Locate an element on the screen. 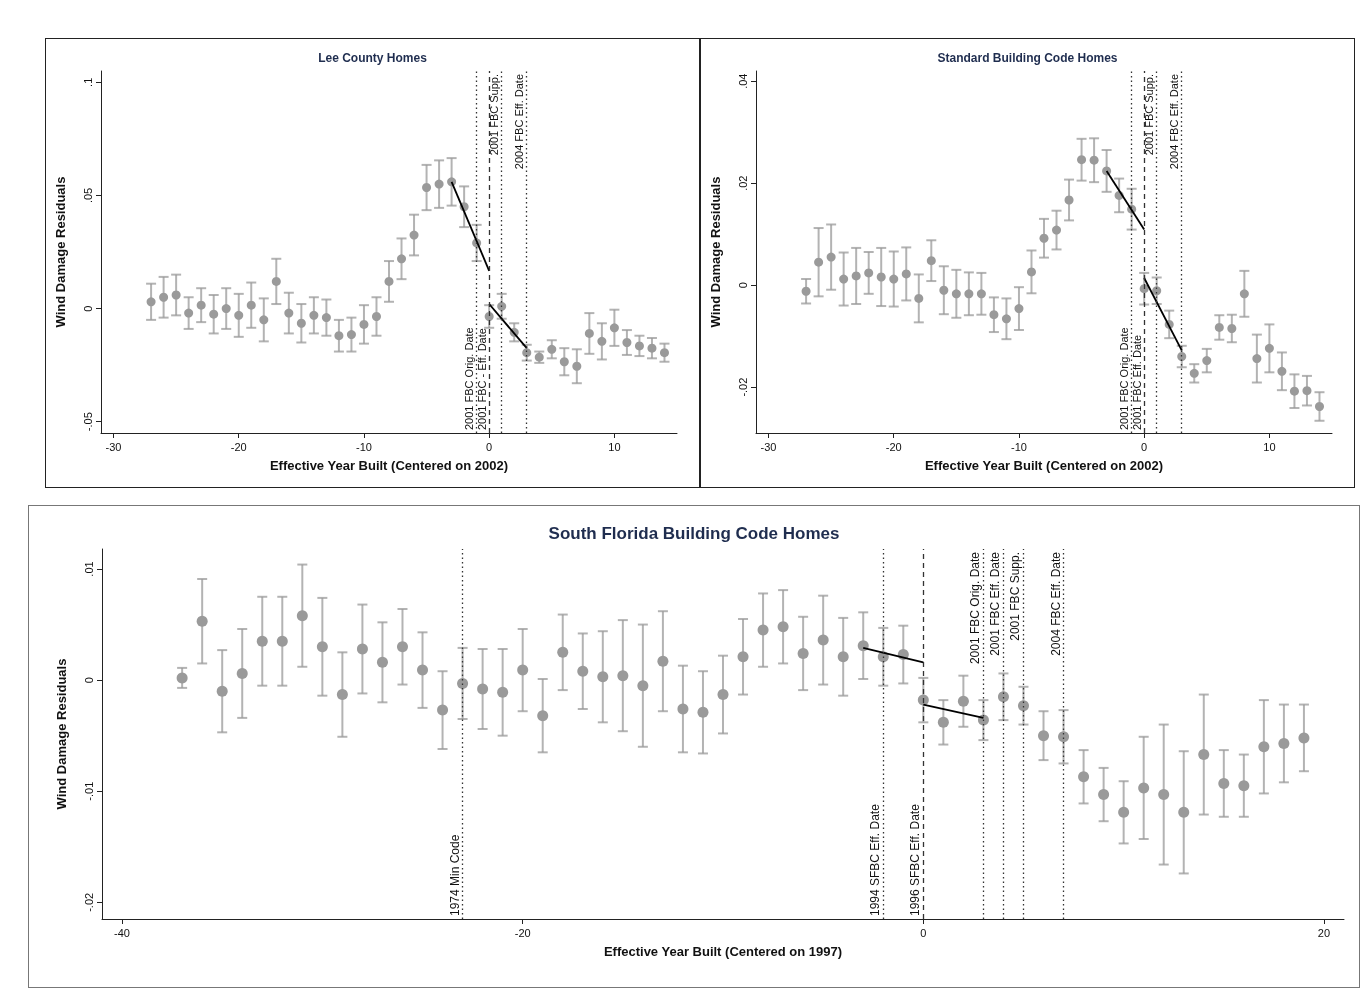 The image size is (1368, 1005). y-tick-label: .01 is located at coordinates (88, 569).